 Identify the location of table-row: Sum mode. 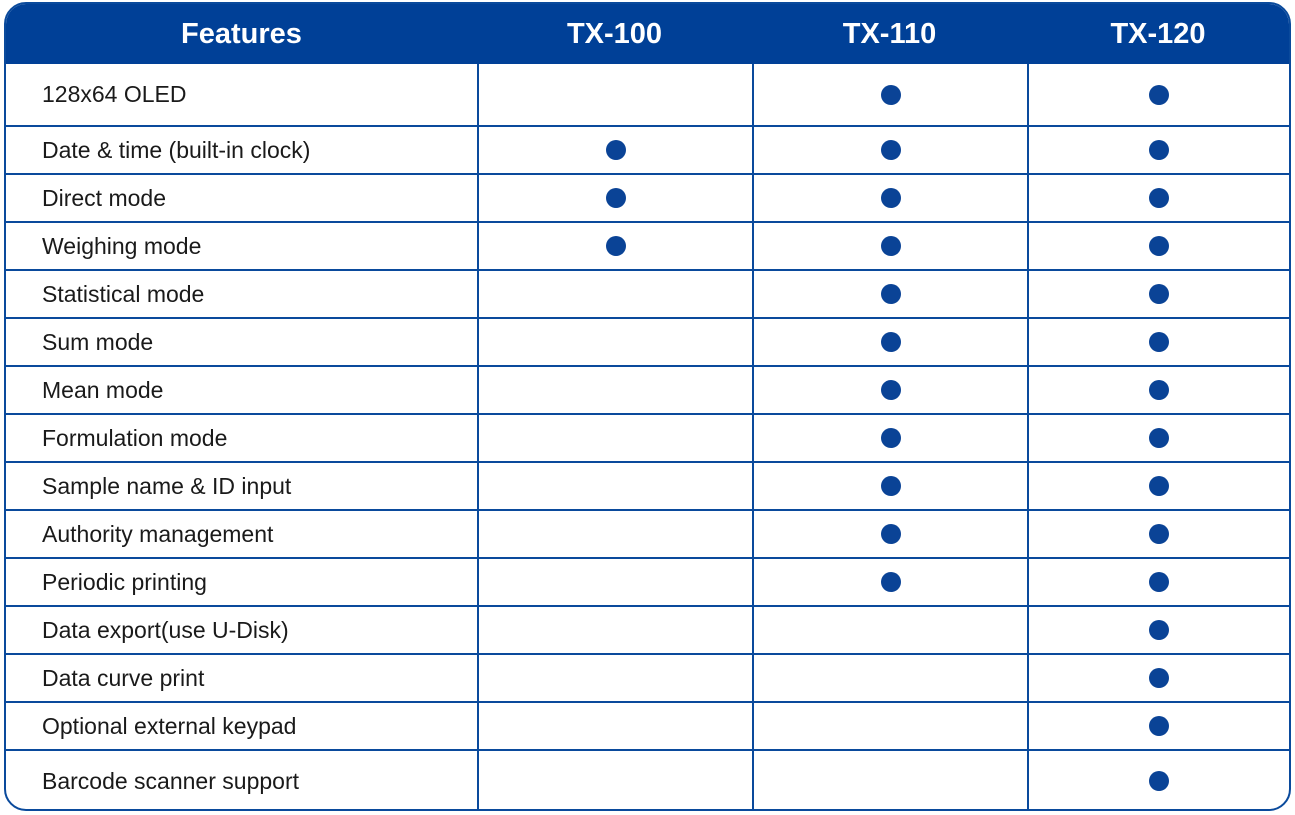
(647, 341).